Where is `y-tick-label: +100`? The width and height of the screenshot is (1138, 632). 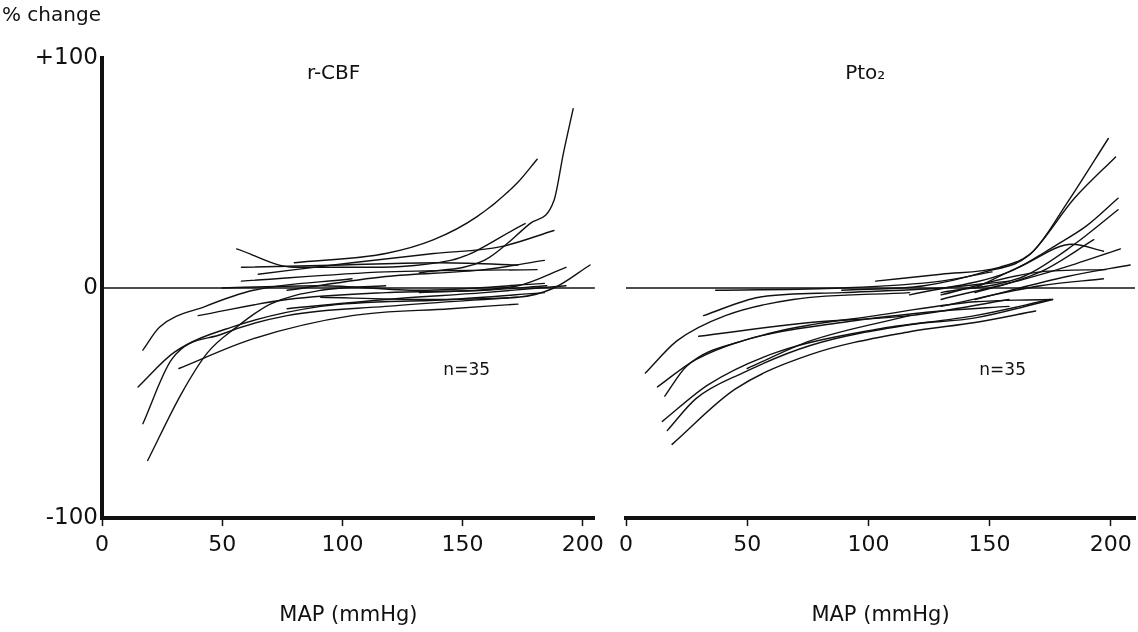 y-tick-label: +100 is located at coordinates (66, 55).